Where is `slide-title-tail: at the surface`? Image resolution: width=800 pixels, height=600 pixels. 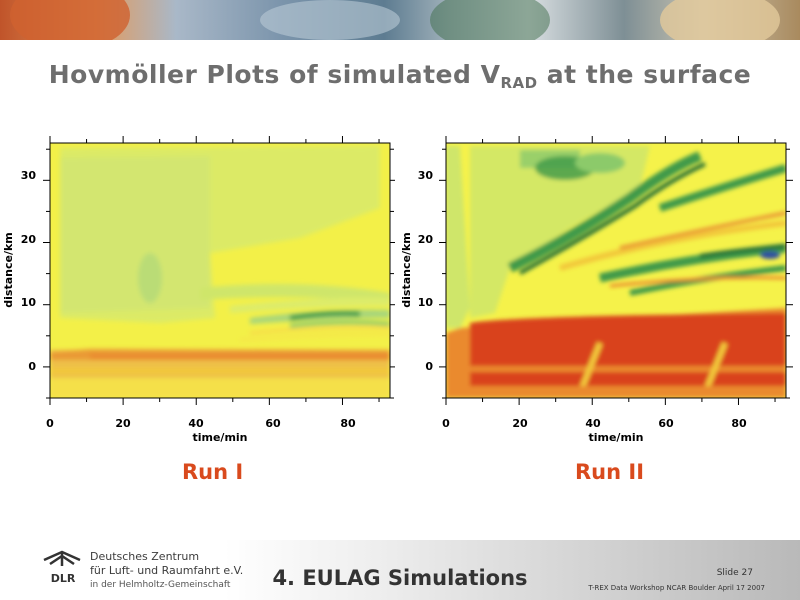 slide-title-tail: at the surface is located at coordinates (644, 74).